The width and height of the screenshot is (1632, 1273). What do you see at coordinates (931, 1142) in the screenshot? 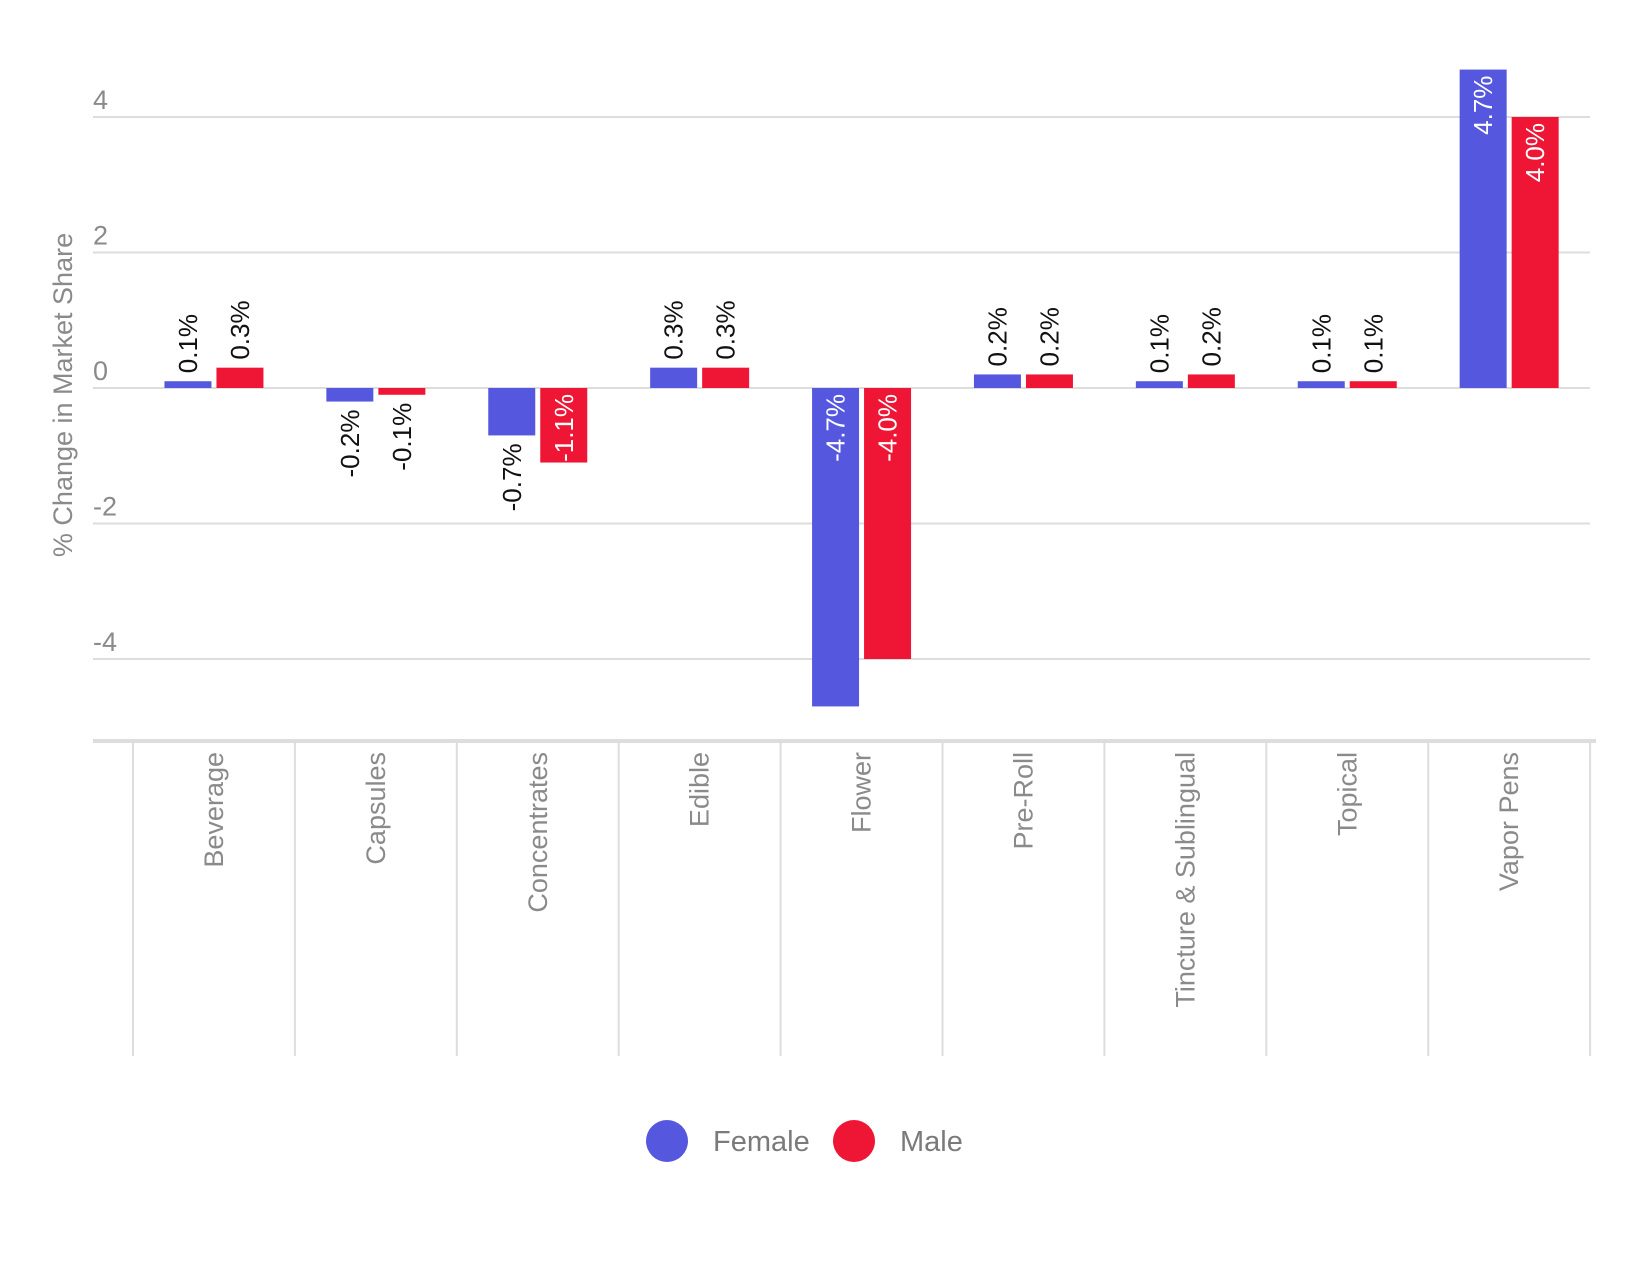
I see `legend-label: Male` at bounding box center [931, 1142].